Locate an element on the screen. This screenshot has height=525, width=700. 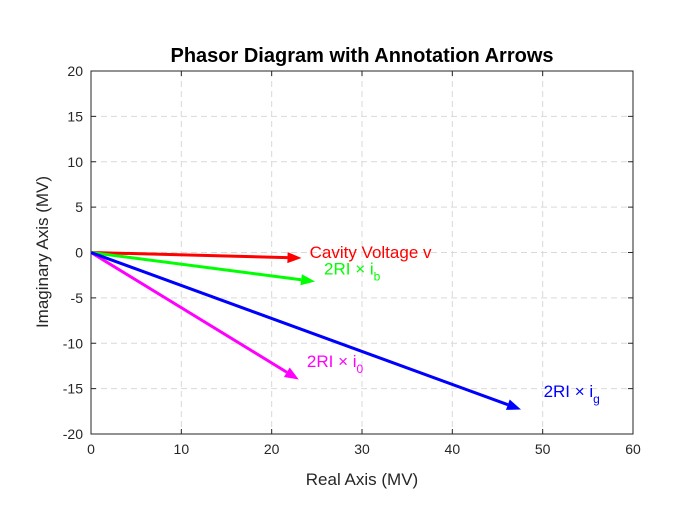
y-tick-label: 15 is located at coordinates (75, 116).